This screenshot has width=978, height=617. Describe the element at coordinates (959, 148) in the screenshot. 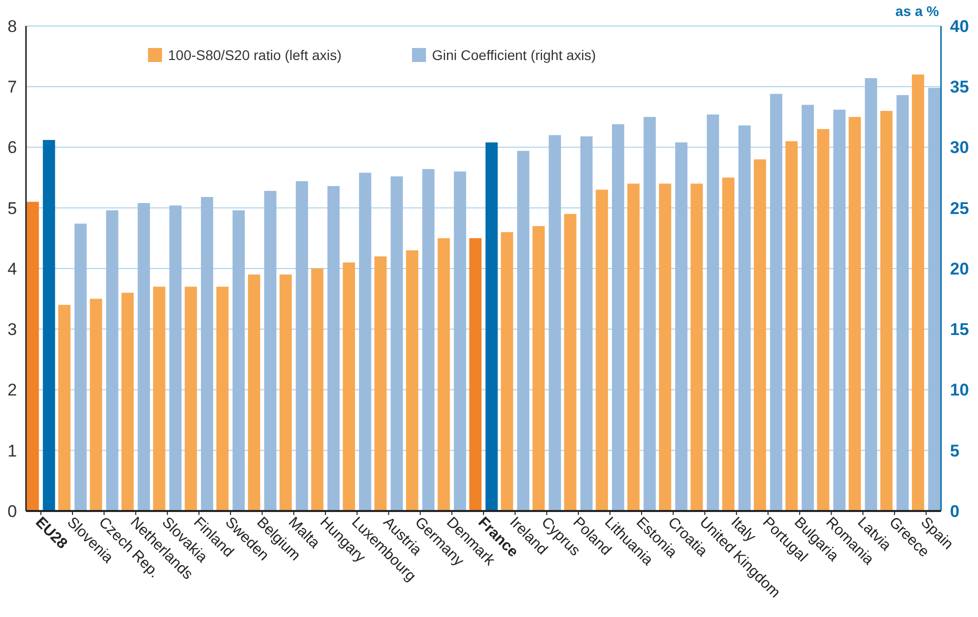

I see `y2-tick-label: 30` at that location.